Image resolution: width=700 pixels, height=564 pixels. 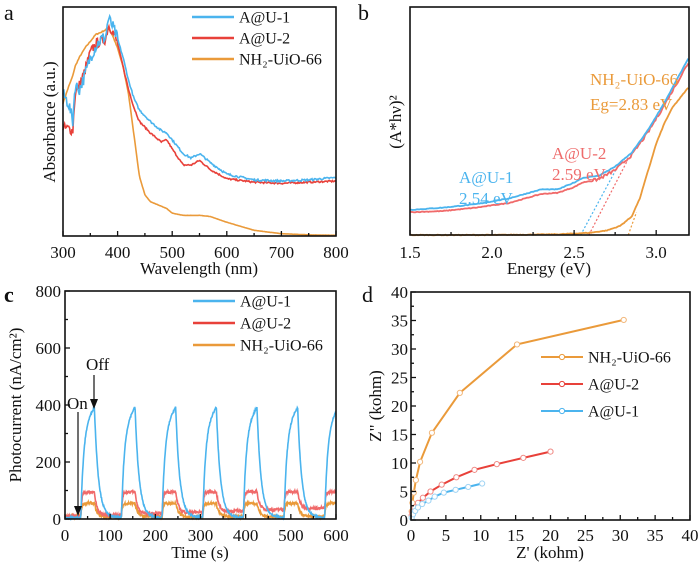 What do you see at coordinates (201, 535) in the screenshot?
I see `panel-c-x-tick-label: 300` at bounding box center [201, 535].